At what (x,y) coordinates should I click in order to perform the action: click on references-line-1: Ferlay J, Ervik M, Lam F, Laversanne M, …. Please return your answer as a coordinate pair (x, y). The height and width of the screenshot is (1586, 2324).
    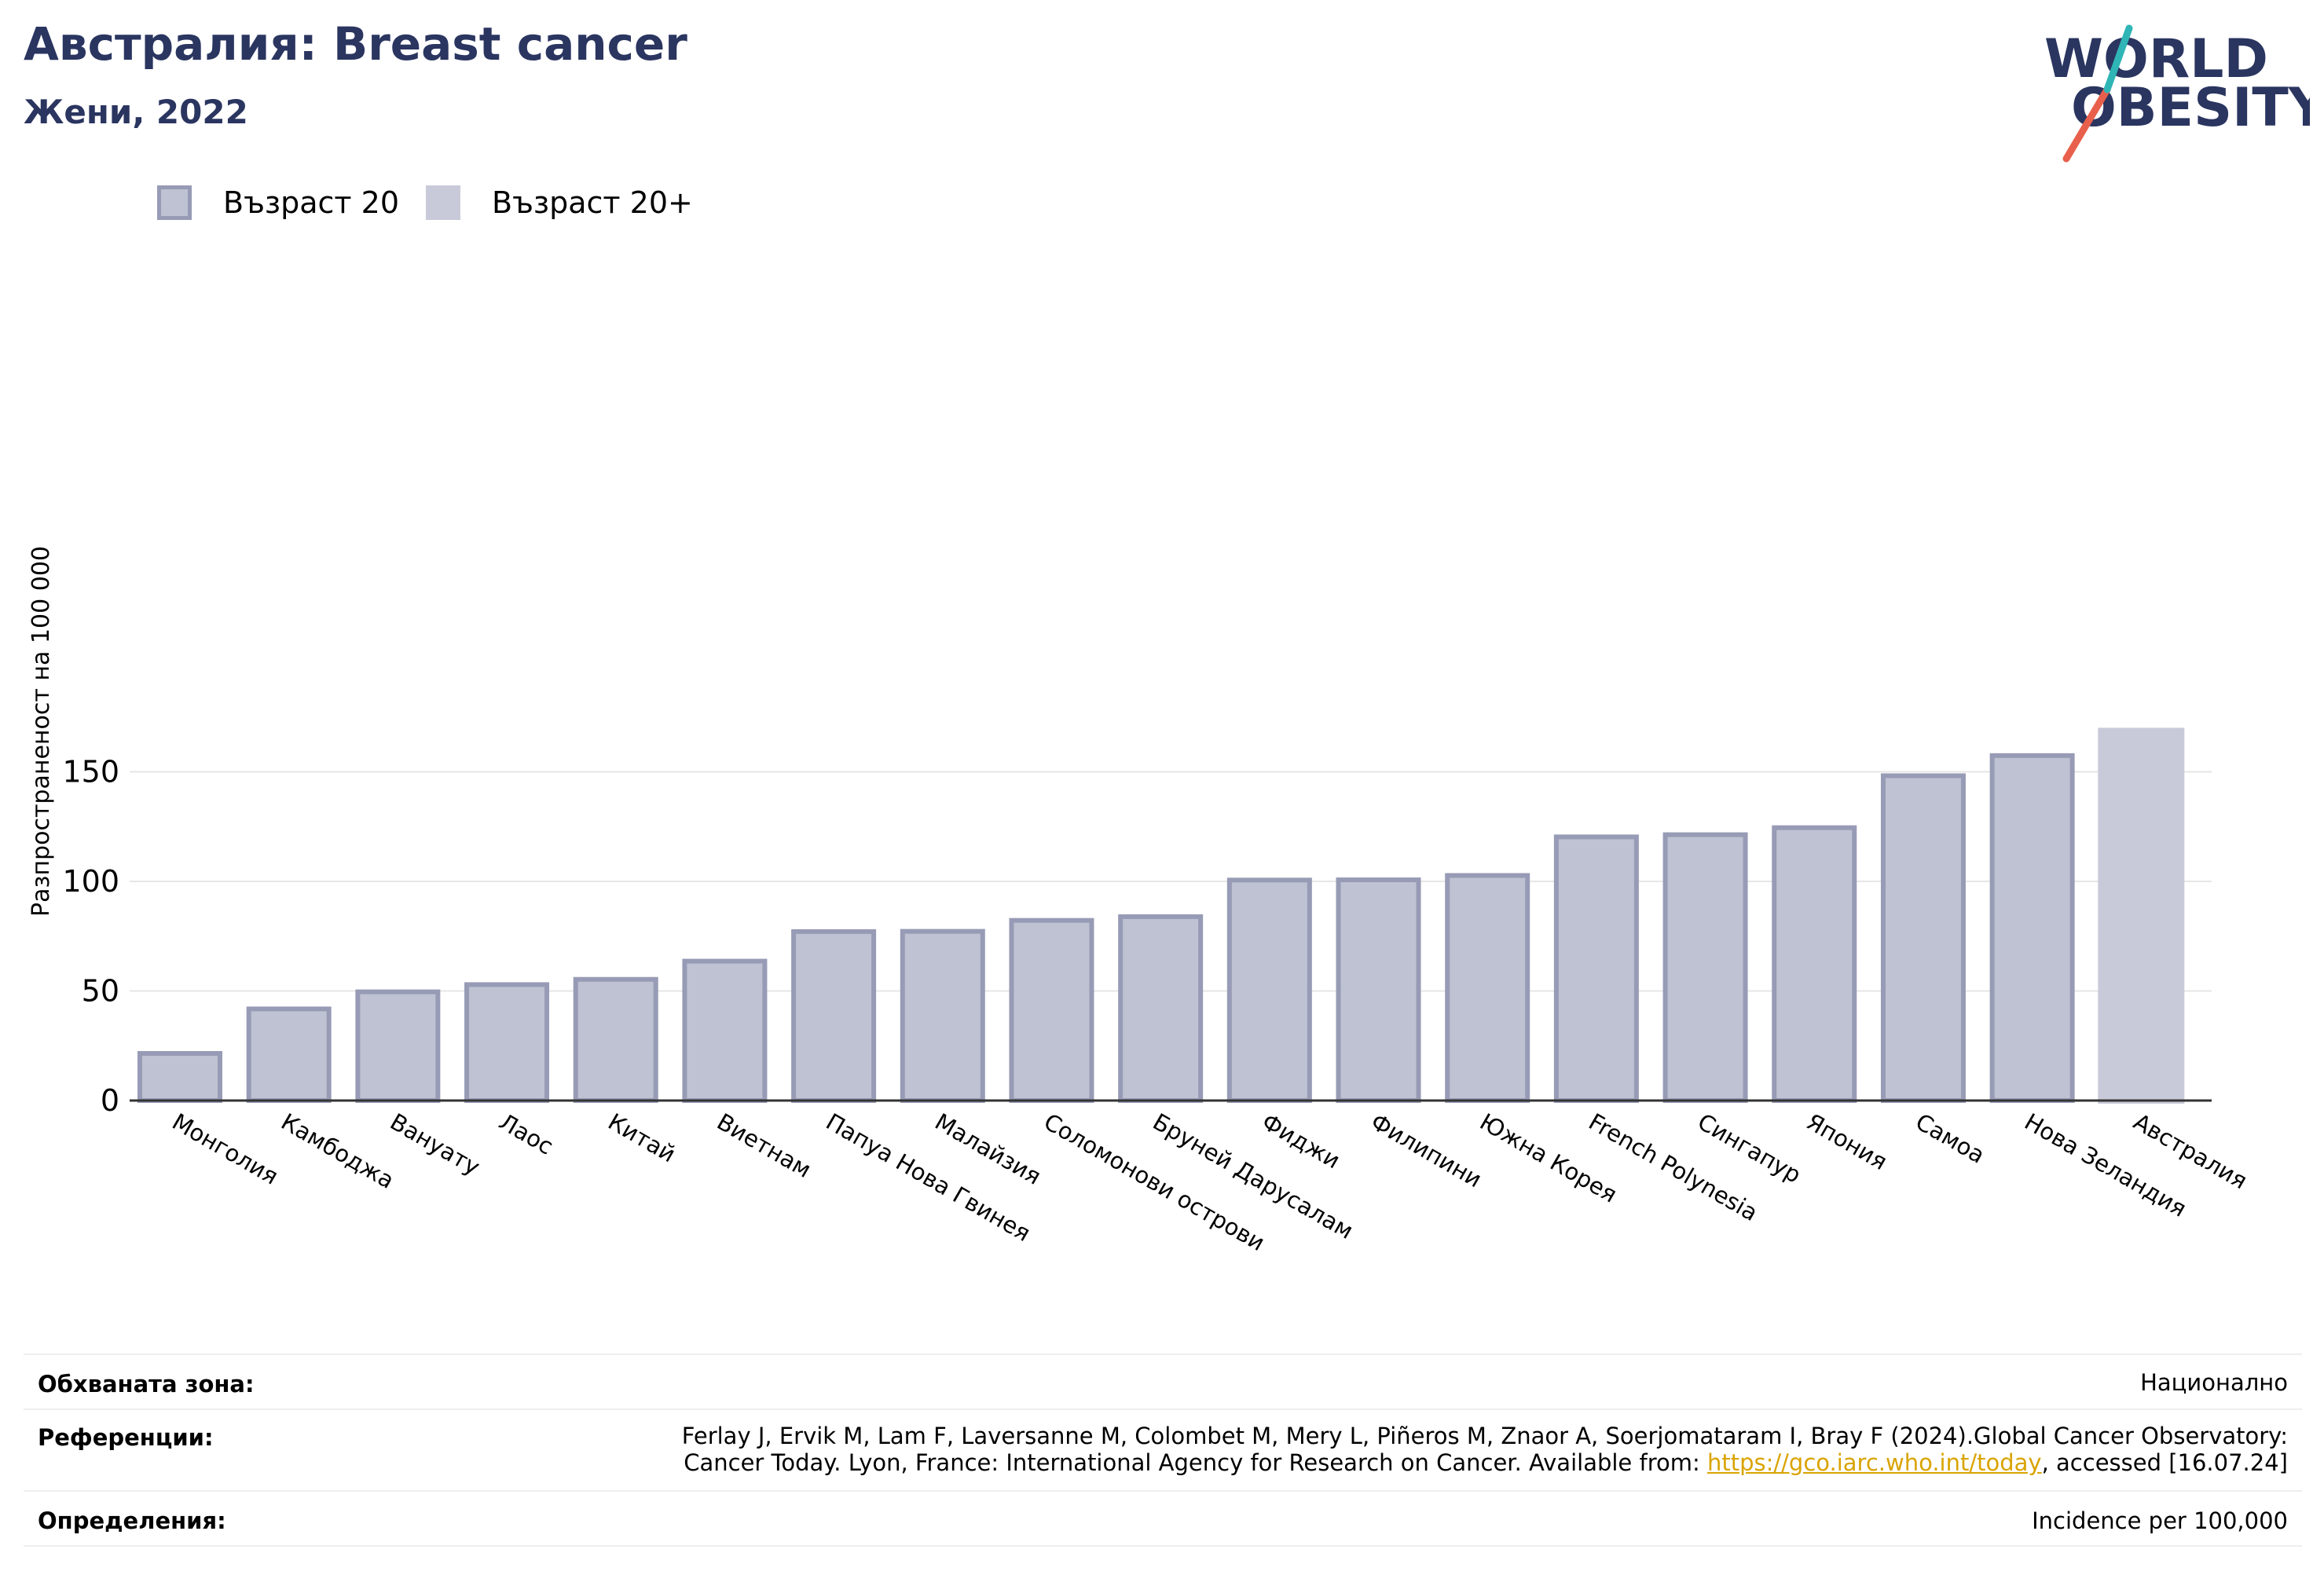
    Looking at the image, I should click on (1484, 1436).